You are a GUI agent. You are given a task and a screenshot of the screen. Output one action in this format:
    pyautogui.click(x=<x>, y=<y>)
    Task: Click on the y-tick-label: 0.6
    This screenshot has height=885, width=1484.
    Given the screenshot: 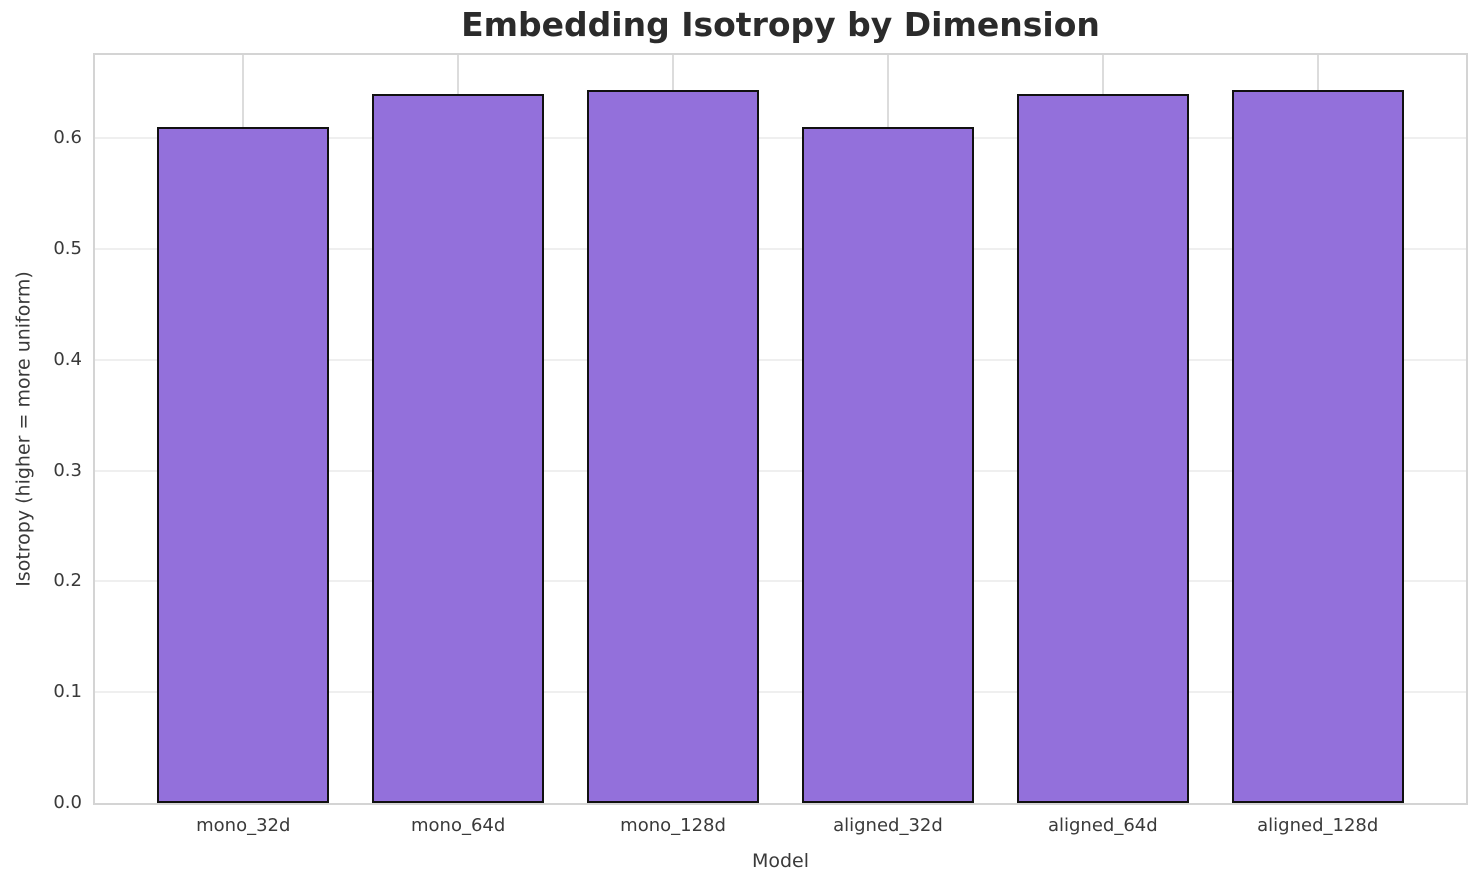 What is the action you would take?
    pyautogui.click(x=67, y=138)
    